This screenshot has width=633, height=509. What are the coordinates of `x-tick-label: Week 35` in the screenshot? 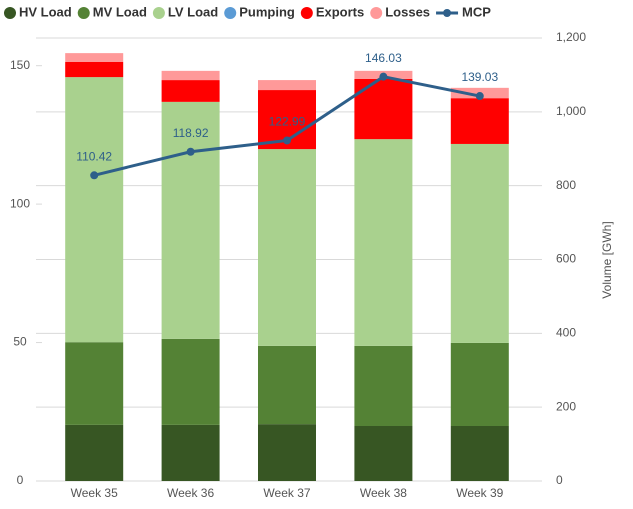 It's located at (94, 493).